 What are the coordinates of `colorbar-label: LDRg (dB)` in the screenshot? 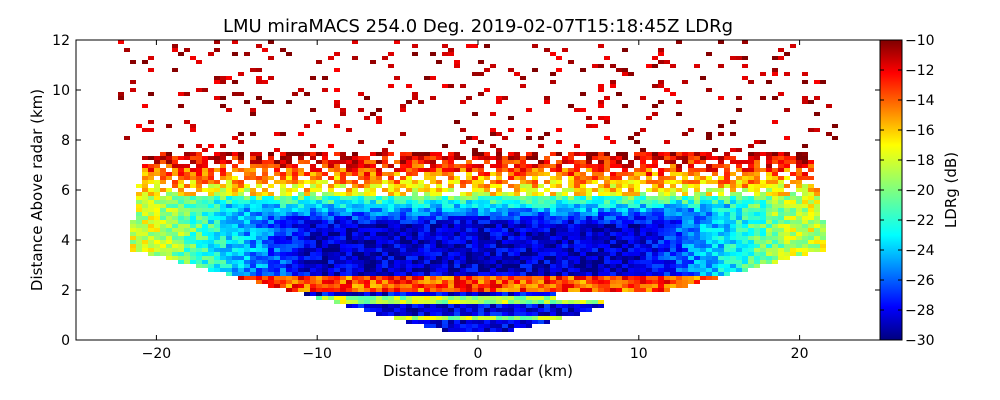 It's located at (951, 190).